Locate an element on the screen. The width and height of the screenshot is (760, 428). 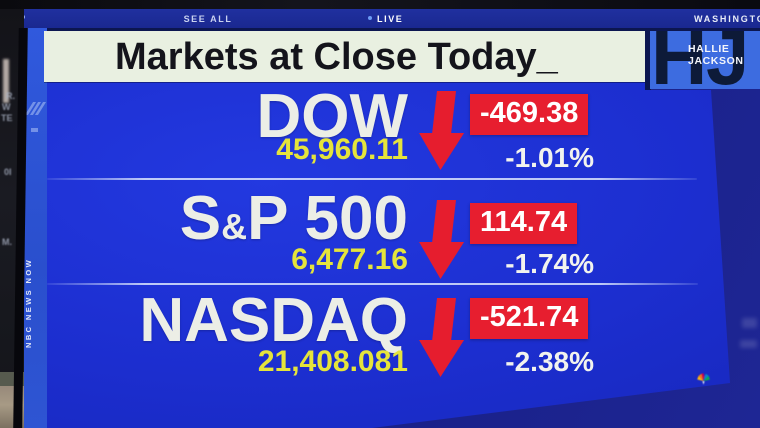
percent-change: -1.74% is located at coordinates (549, 263).